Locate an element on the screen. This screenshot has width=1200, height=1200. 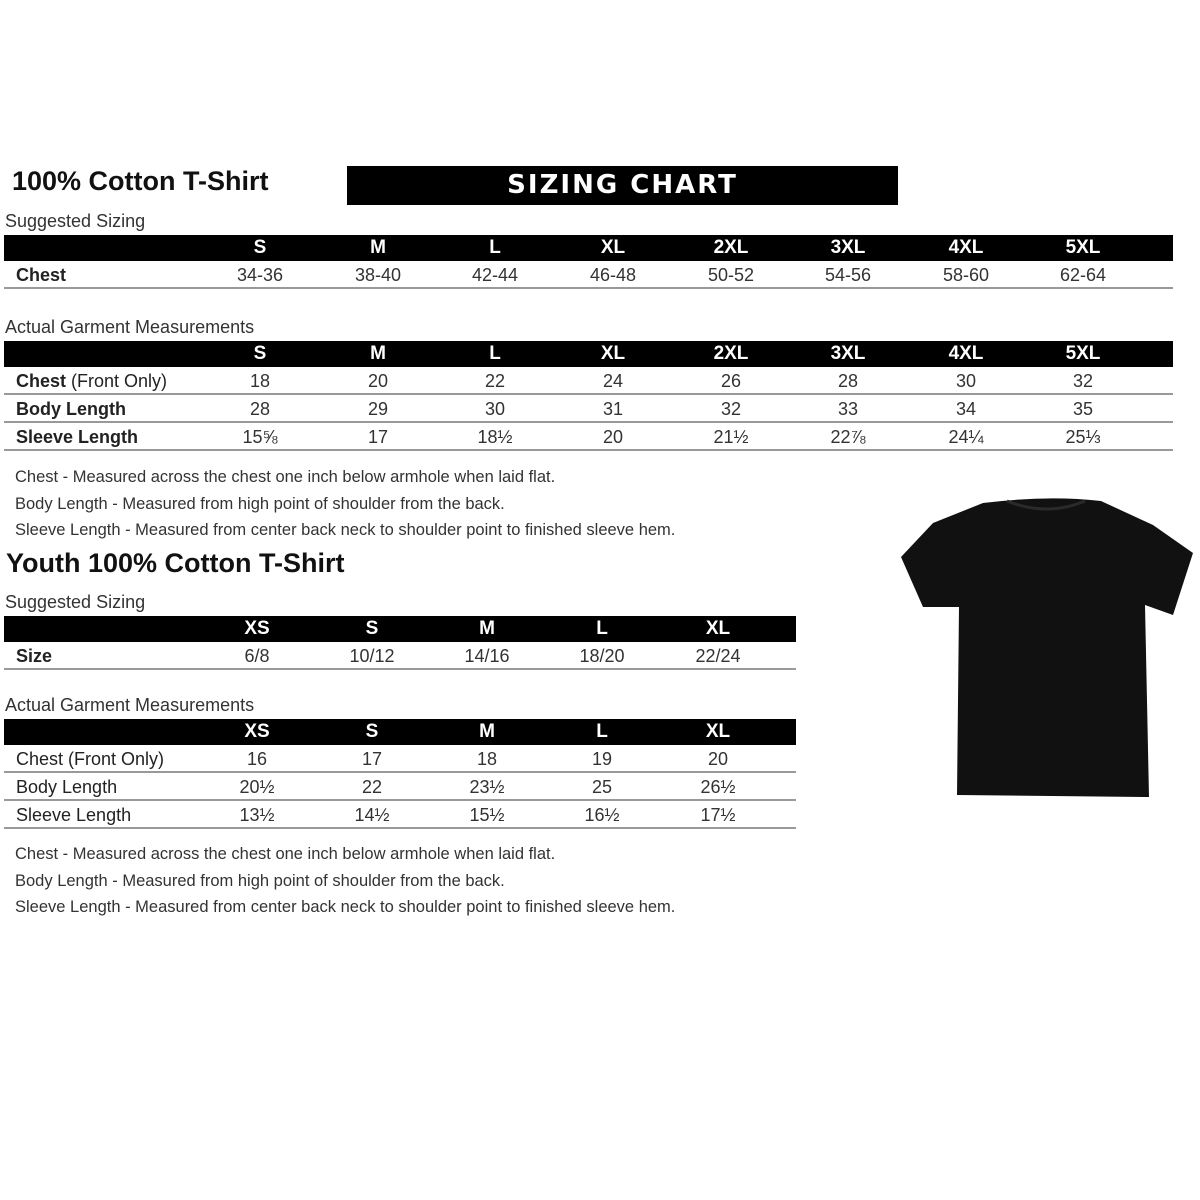
table-cell: 34-36 is located at coordinates (260, 275).